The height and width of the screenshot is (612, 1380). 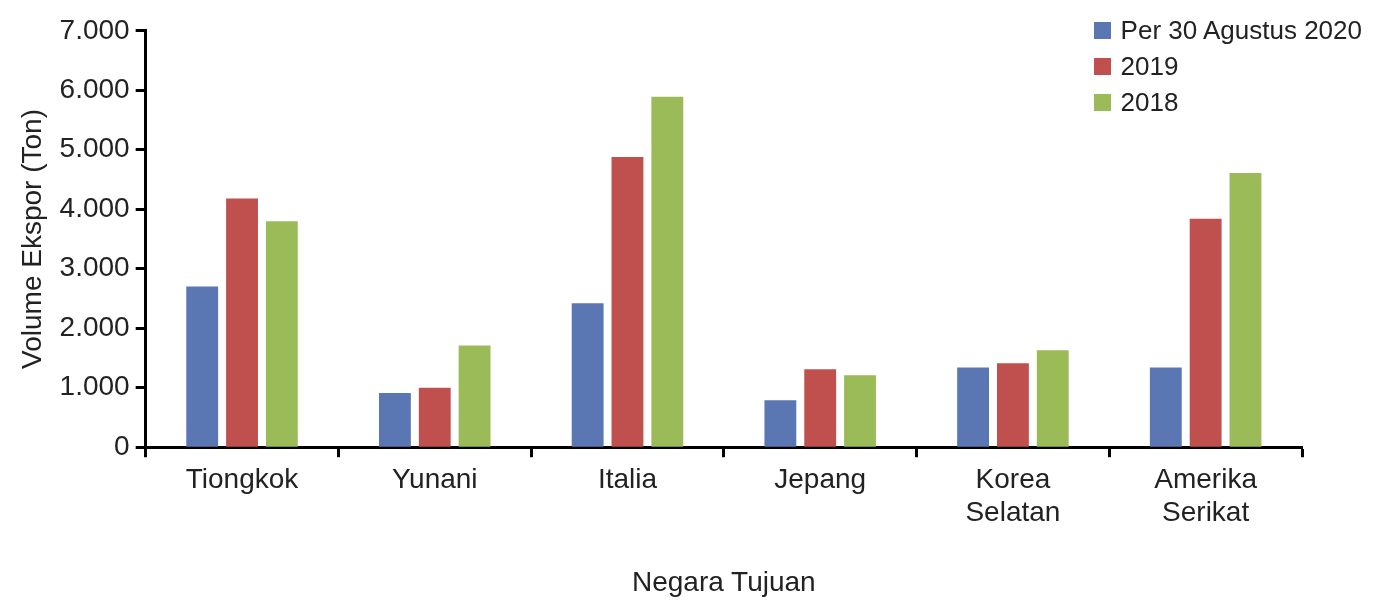 What do you see at coordinates (627, 478) in the screenshot?
I see `x-tick-label: Italia` at bounding box center [627, 478].